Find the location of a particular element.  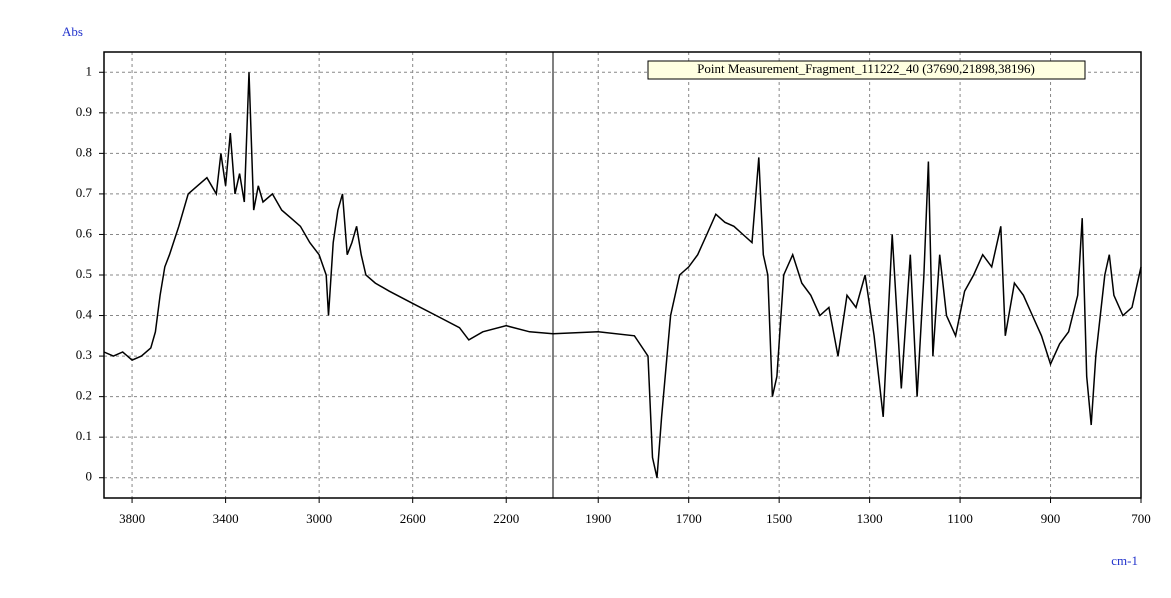

y-tick-label: 0 is located at coordinates (89, 476).